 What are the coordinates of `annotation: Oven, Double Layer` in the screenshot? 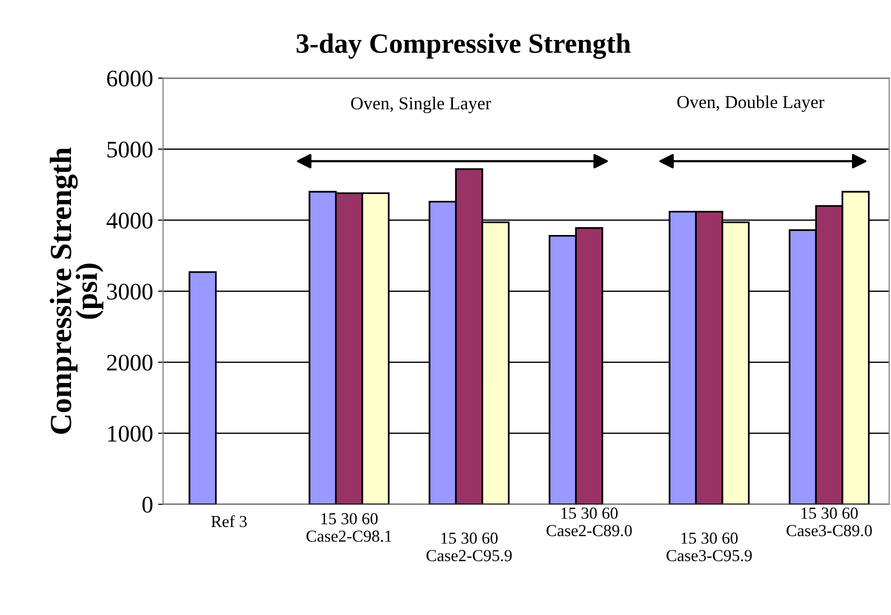 It's located at (750, 103).